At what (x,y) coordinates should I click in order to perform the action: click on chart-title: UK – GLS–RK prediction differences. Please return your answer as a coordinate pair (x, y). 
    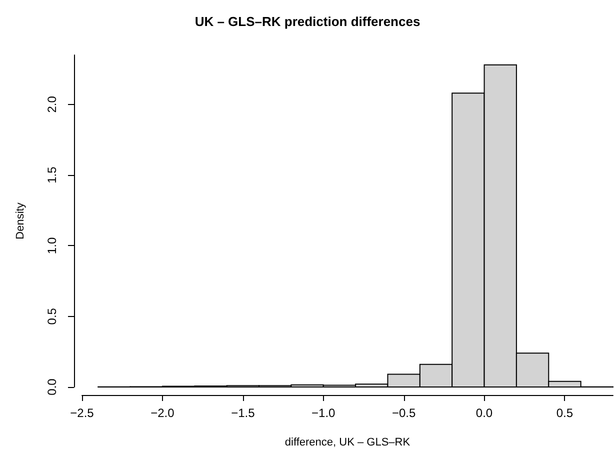
    Looking at the image, I should click on (307, 21).